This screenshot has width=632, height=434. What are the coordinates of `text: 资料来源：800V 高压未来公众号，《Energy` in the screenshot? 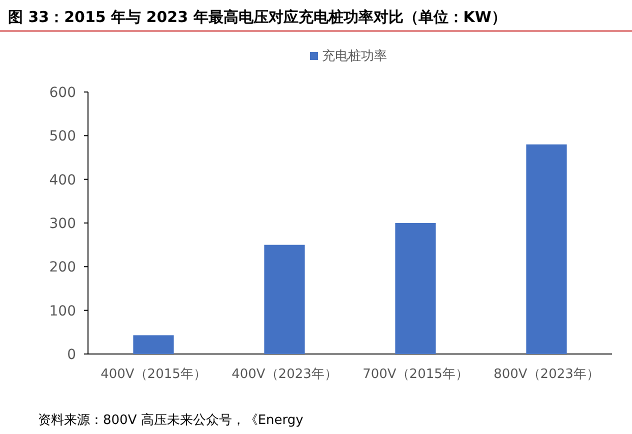 It's located at (171, 420).